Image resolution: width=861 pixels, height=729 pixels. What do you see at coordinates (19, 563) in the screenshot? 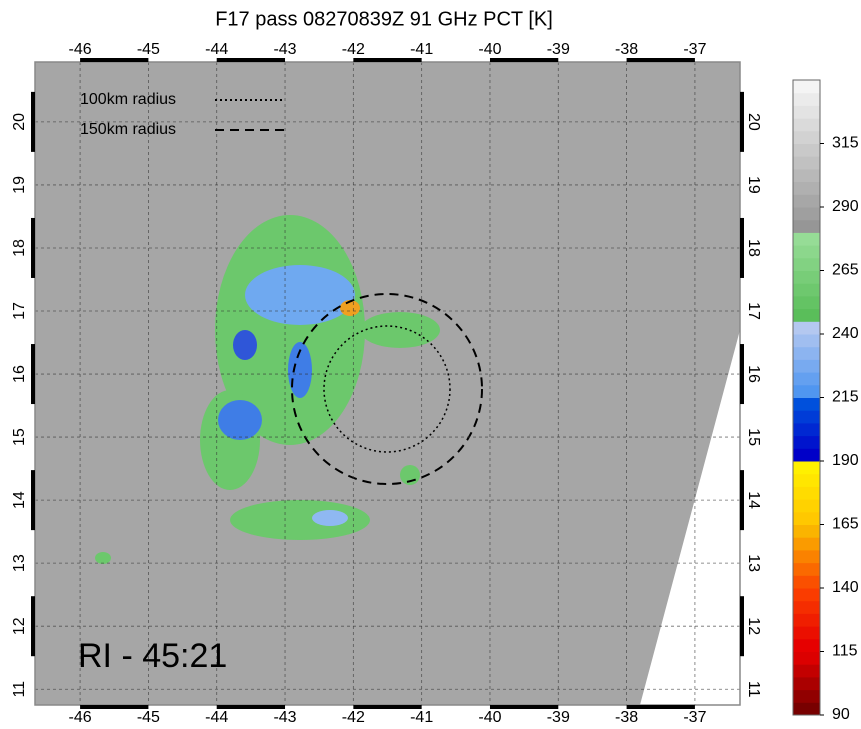
I see `y-tick-label-left: 13` at bounding box center [19, 563].